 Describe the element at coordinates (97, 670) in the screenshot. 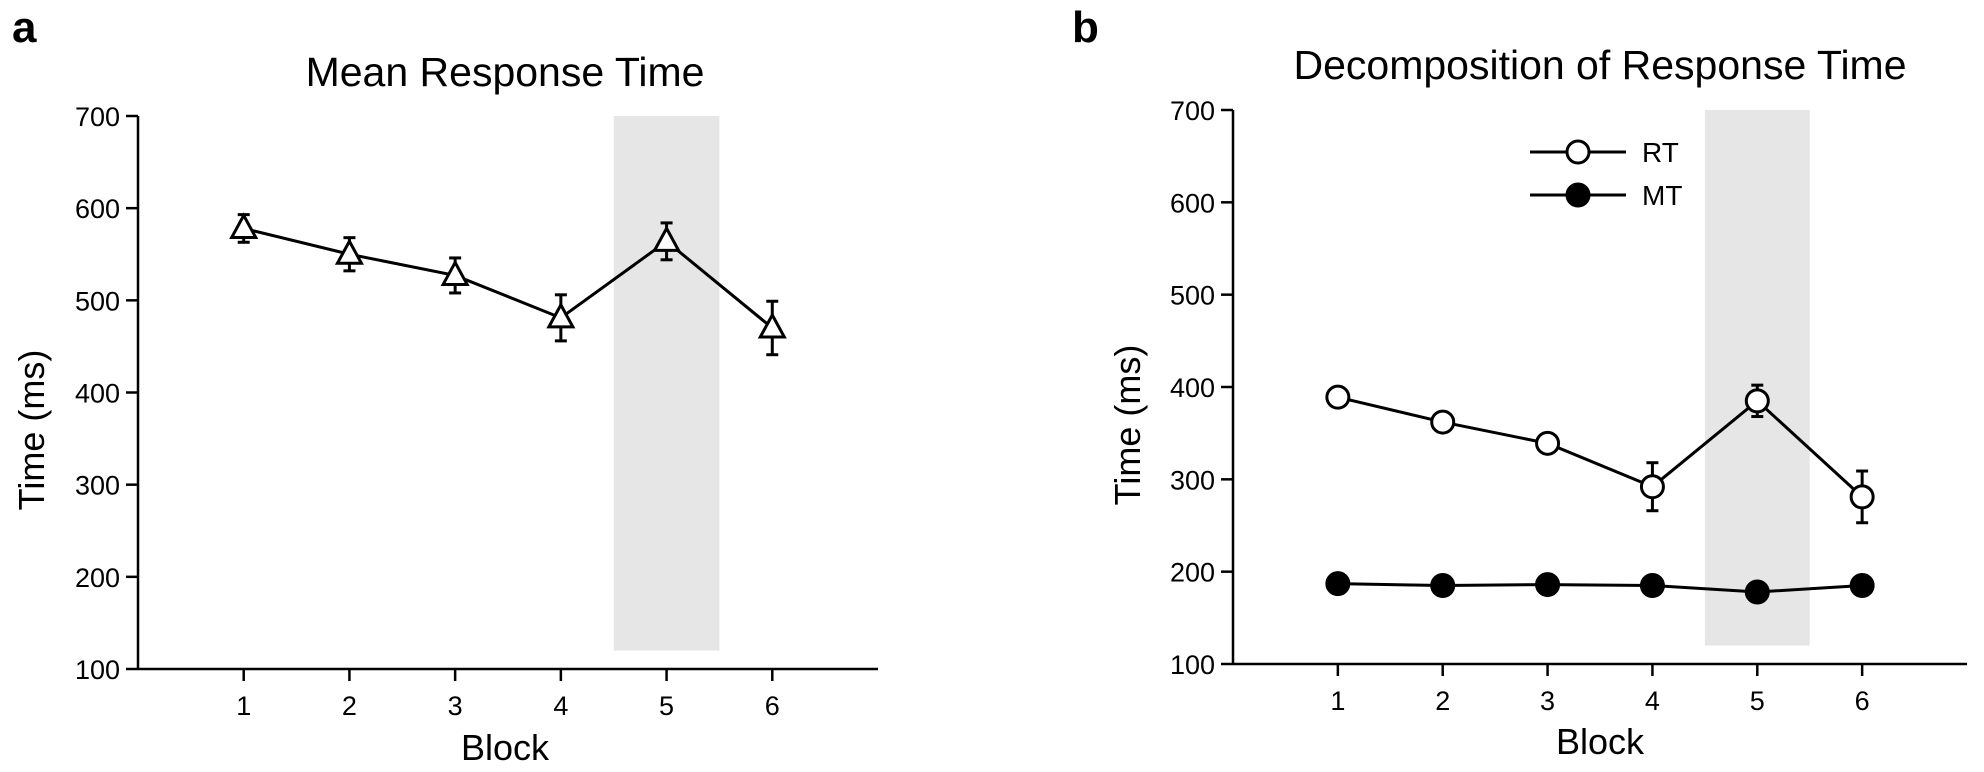

I see `panel-a-y-tick-label: 100` at that location.